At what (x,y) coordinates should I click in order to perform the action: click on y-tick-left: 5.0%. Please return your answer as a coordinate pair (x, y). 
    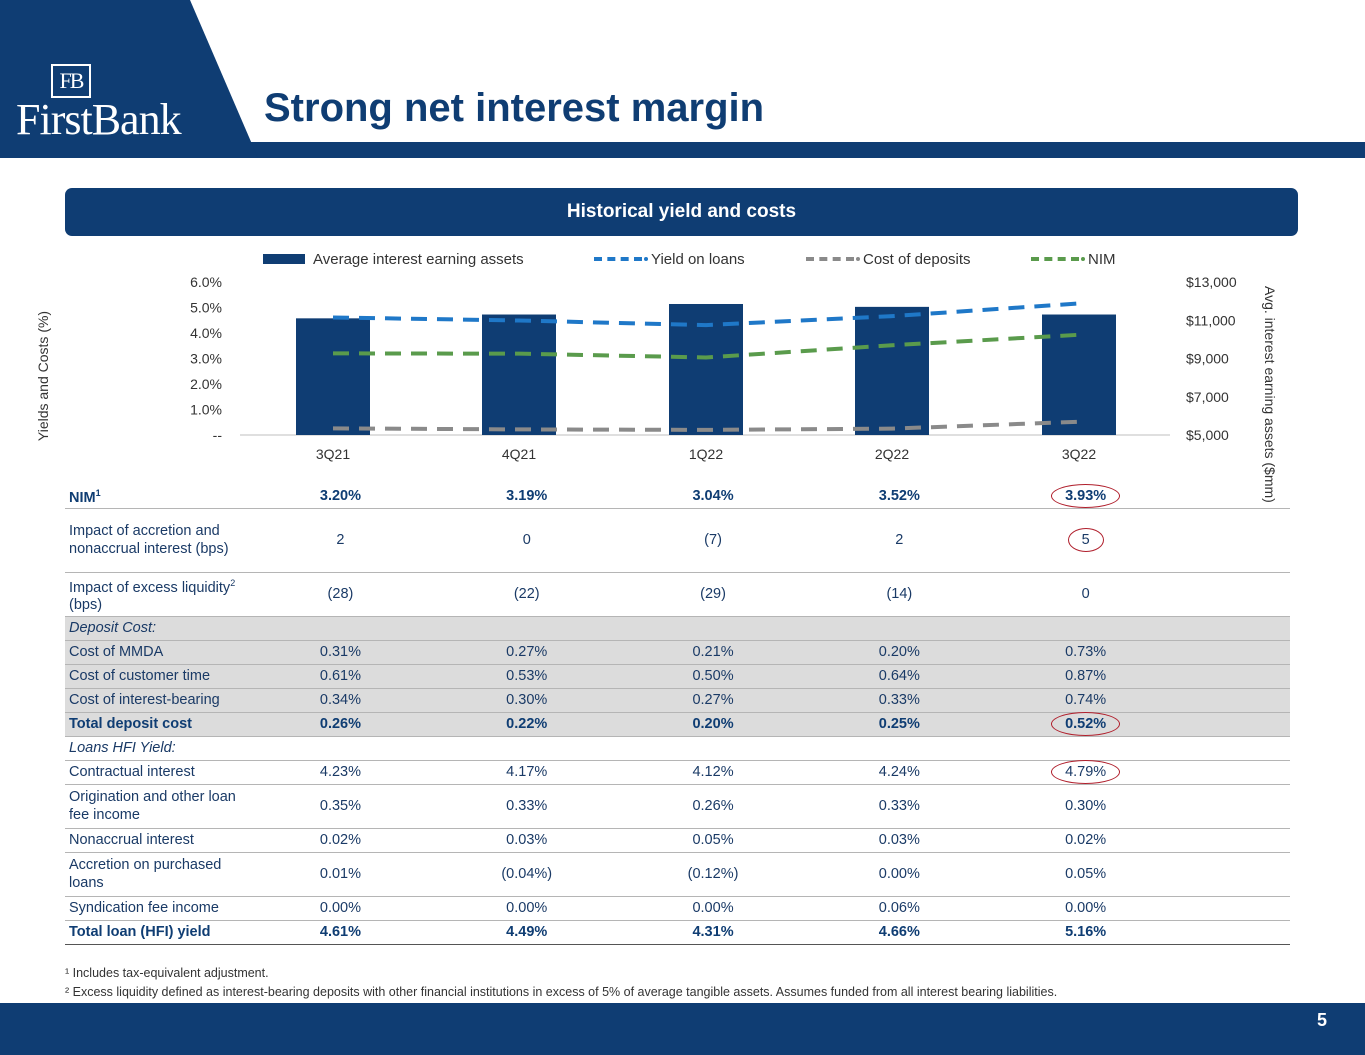
    Looking at the image, I should click on (206, 308).